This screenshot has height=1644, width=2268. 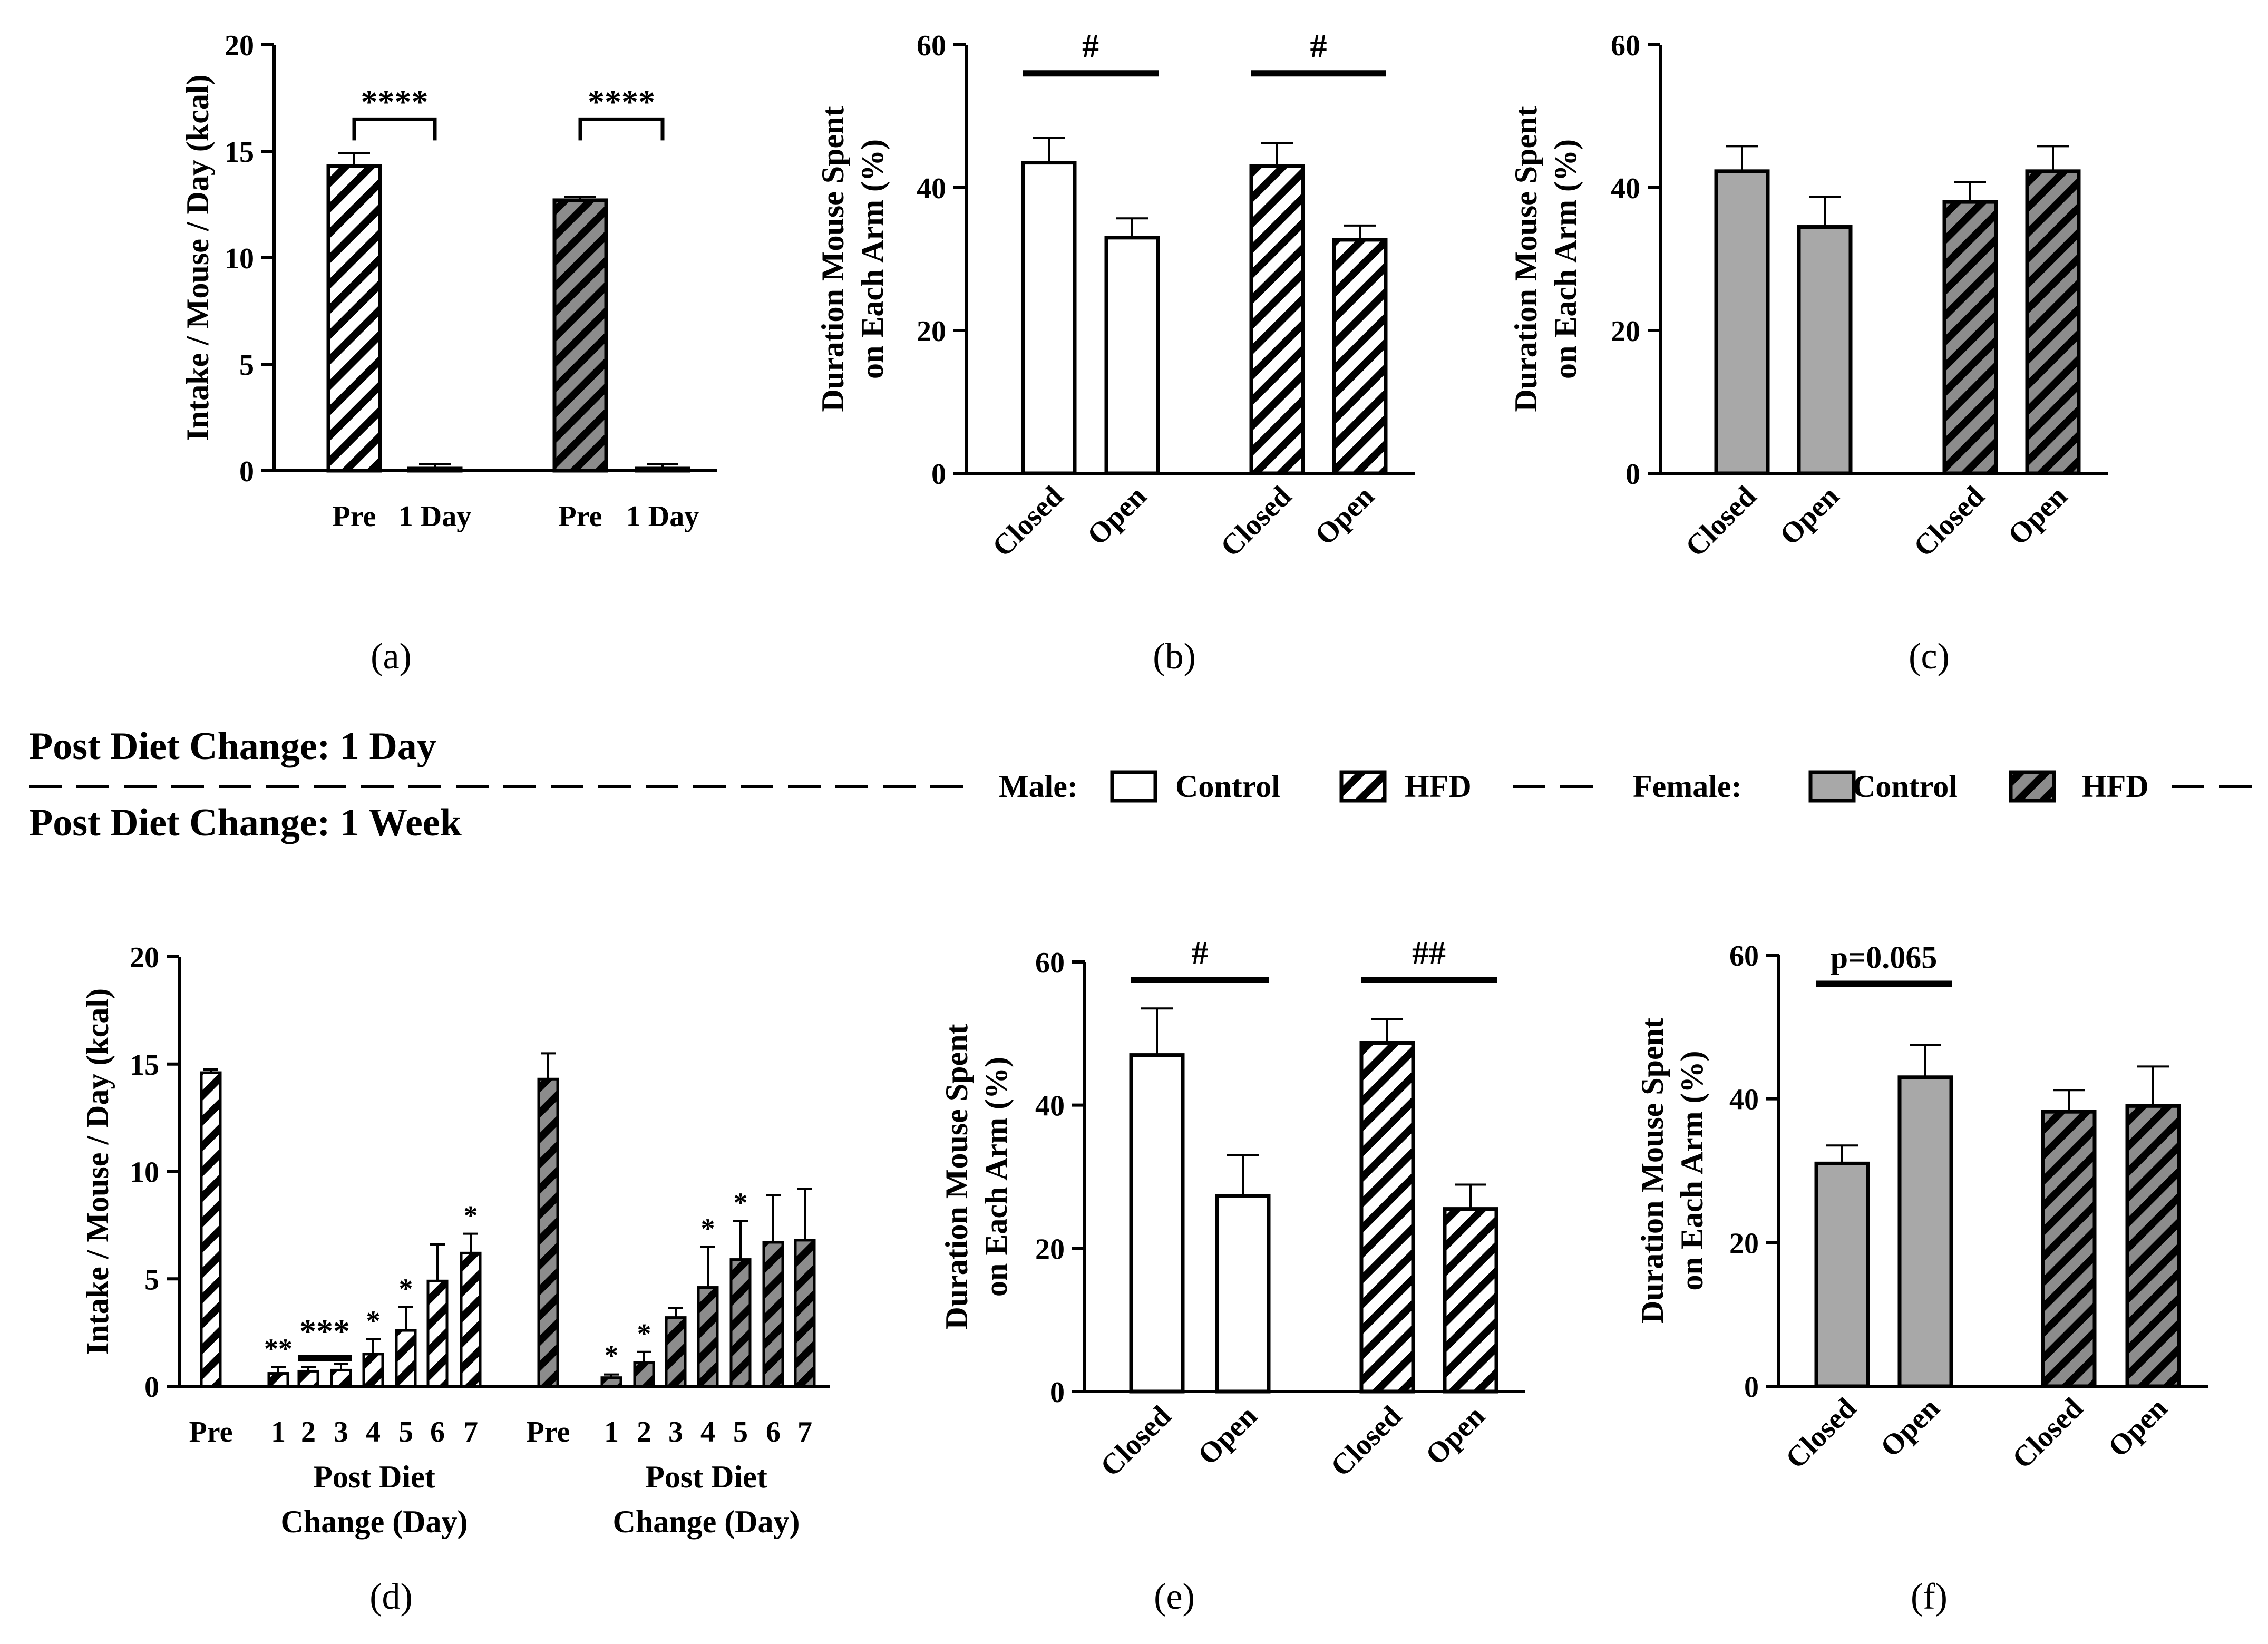 I want to click on x-tick-label: 2, so click(x=308, y=1432).